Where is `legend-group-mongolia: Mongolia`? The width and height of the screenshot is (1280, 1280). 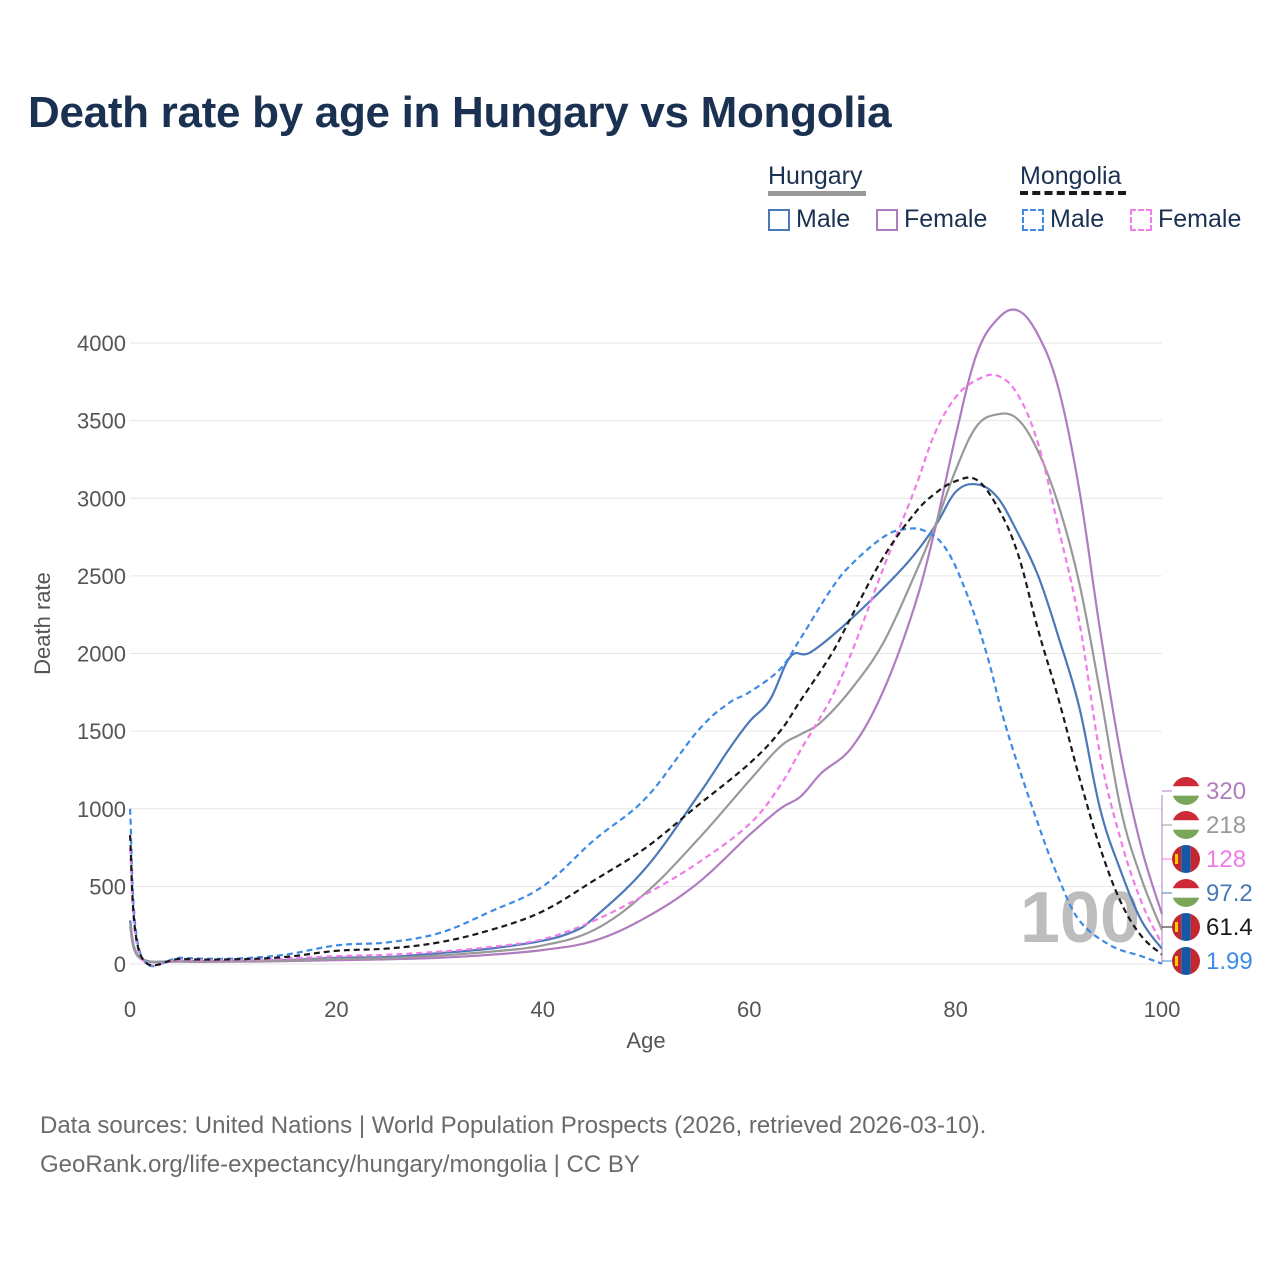
legend-group-mongolia: Mongolia is located at coordinates (1071, 176).